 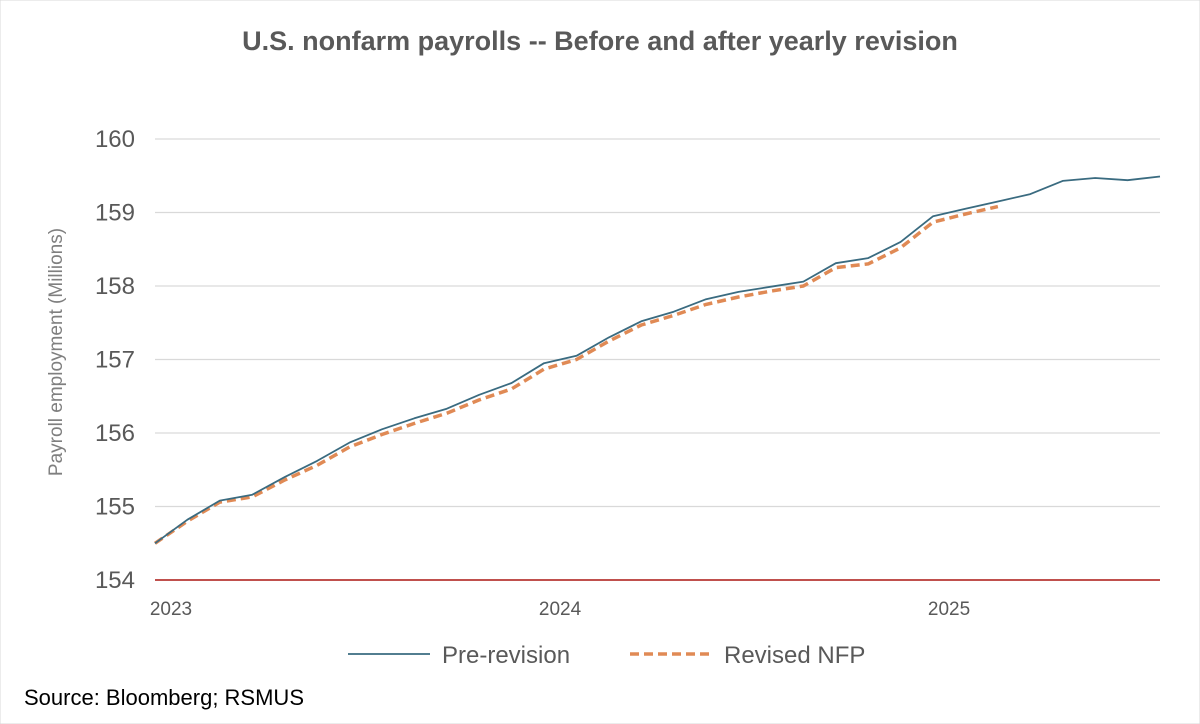 I want to click on y-tick-label: 156, so click(x=115, y=433).